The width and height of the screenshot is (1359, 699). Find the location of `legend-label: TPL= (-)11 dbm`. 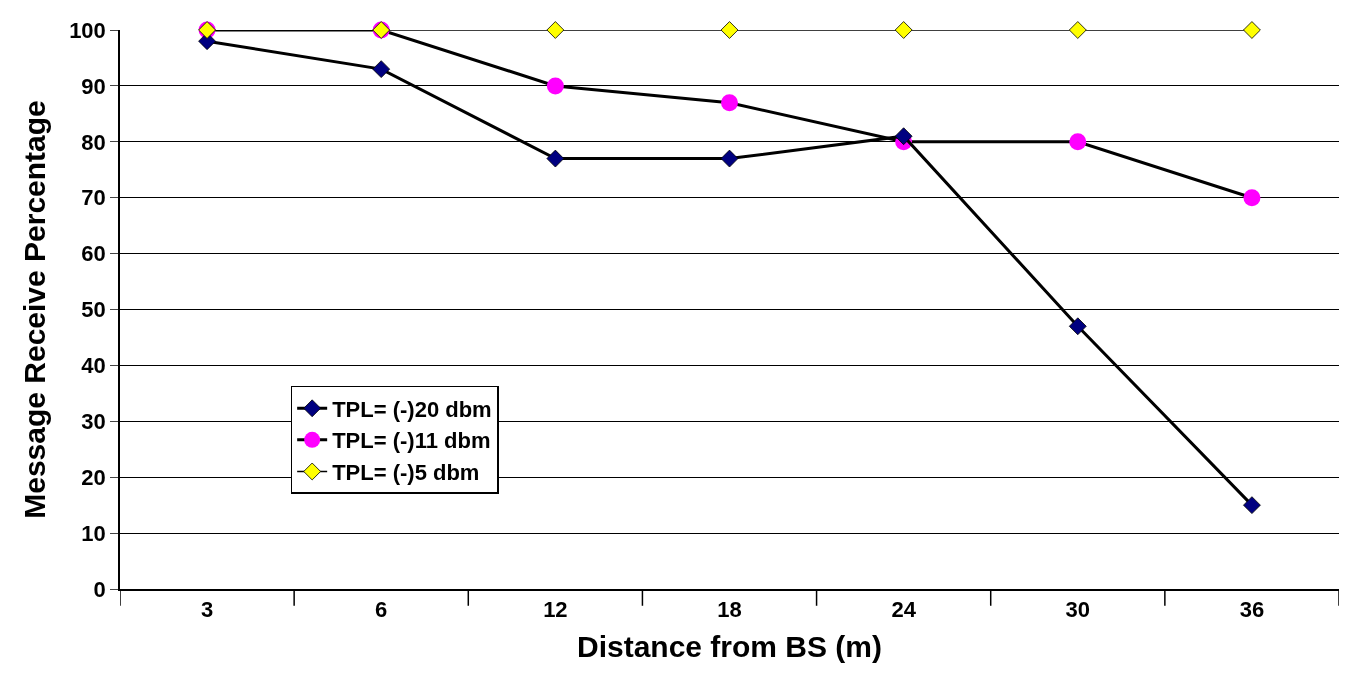

legend-label: TPL= (-)11 dbm is located at coordinates (411, 441).